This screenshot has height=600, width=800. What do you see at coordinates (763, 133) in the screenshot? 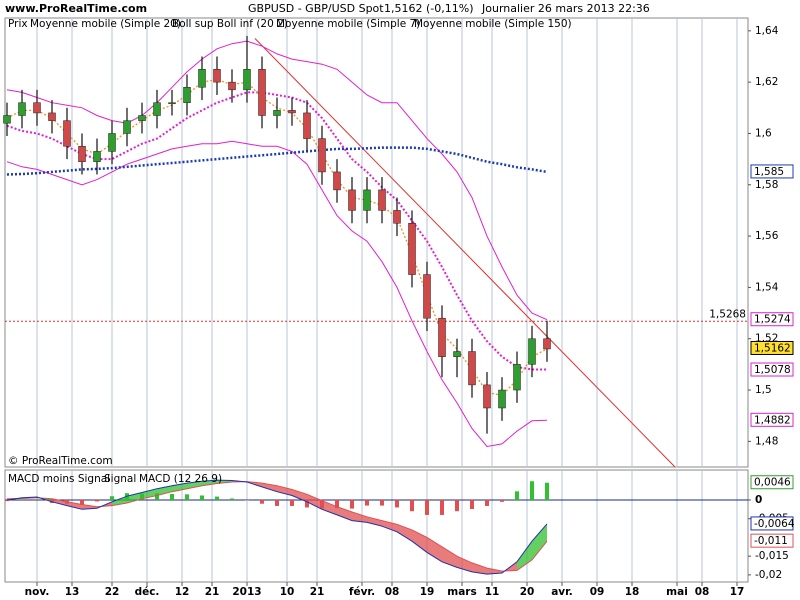
I see `y-tick-label: 1,6` at bounding box center [763, 133].